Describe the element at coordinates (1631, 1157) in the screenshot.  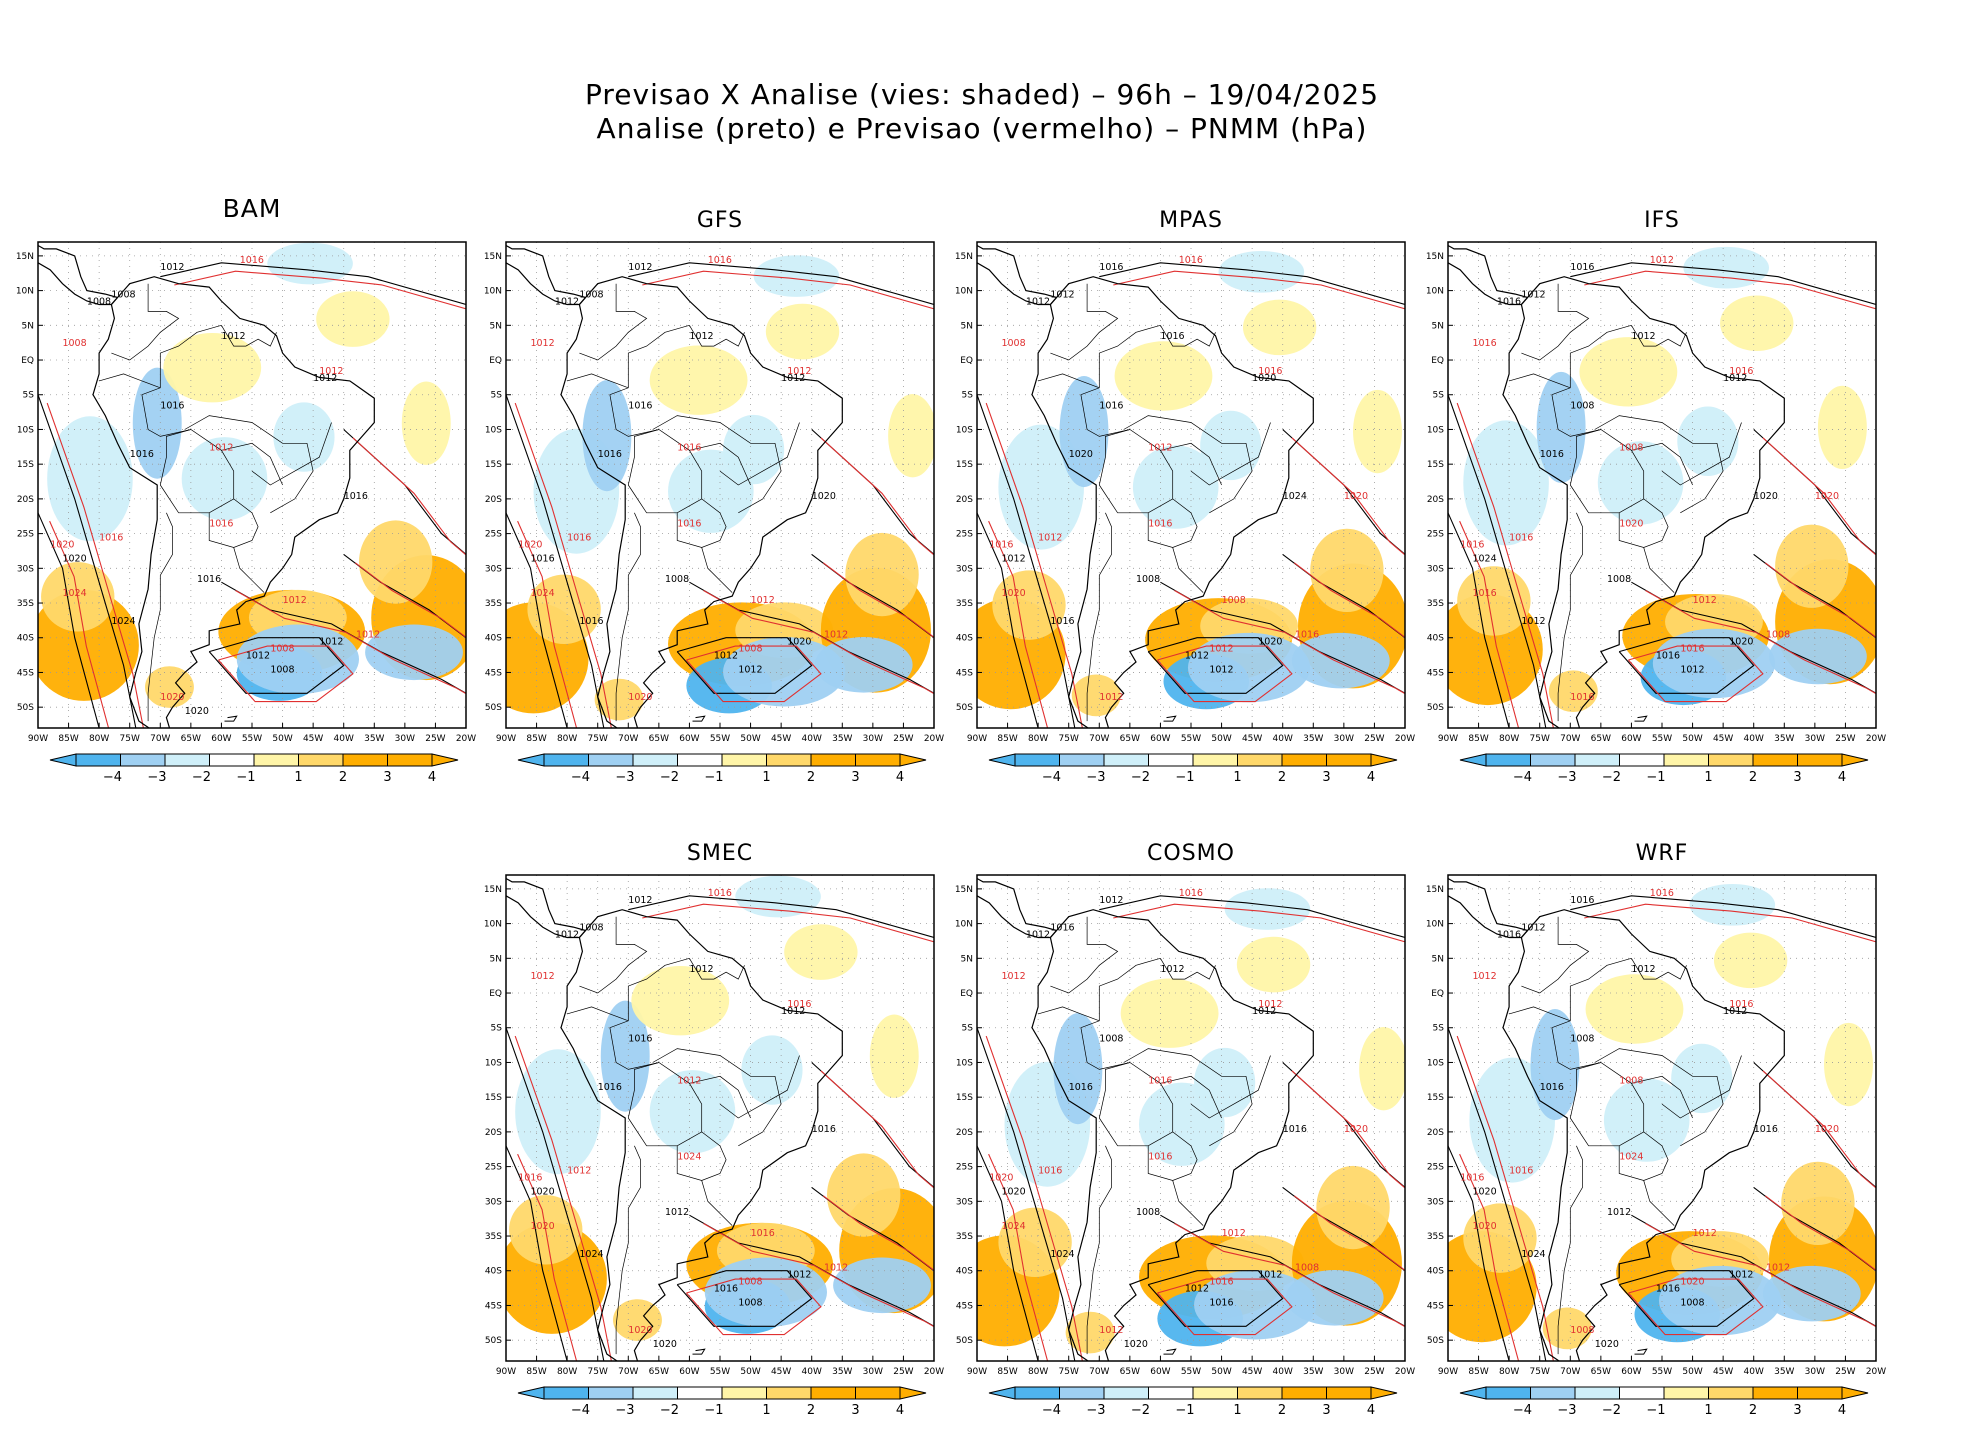
I see `forecast-pressure-label: 1024` at that location.